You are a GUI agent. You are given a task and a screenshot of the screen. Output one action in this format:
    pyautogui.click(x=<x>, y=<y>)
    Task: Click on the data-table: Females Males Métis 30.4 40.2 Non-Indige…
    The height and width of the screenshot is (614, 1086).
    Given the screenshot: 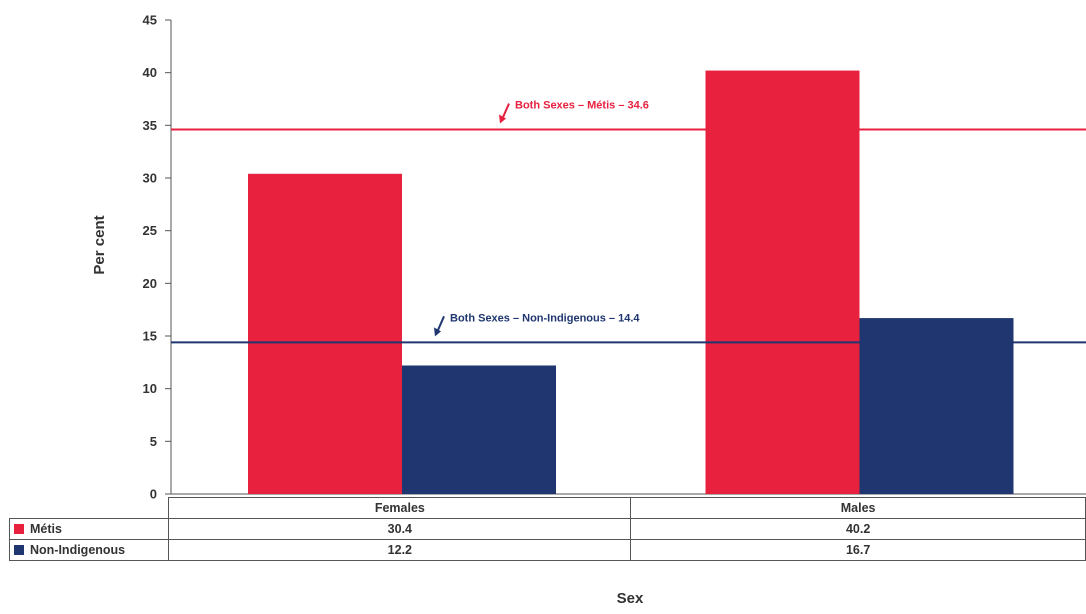 What is the action you would take?
    pyautogui.click(x=547, y=529)
    